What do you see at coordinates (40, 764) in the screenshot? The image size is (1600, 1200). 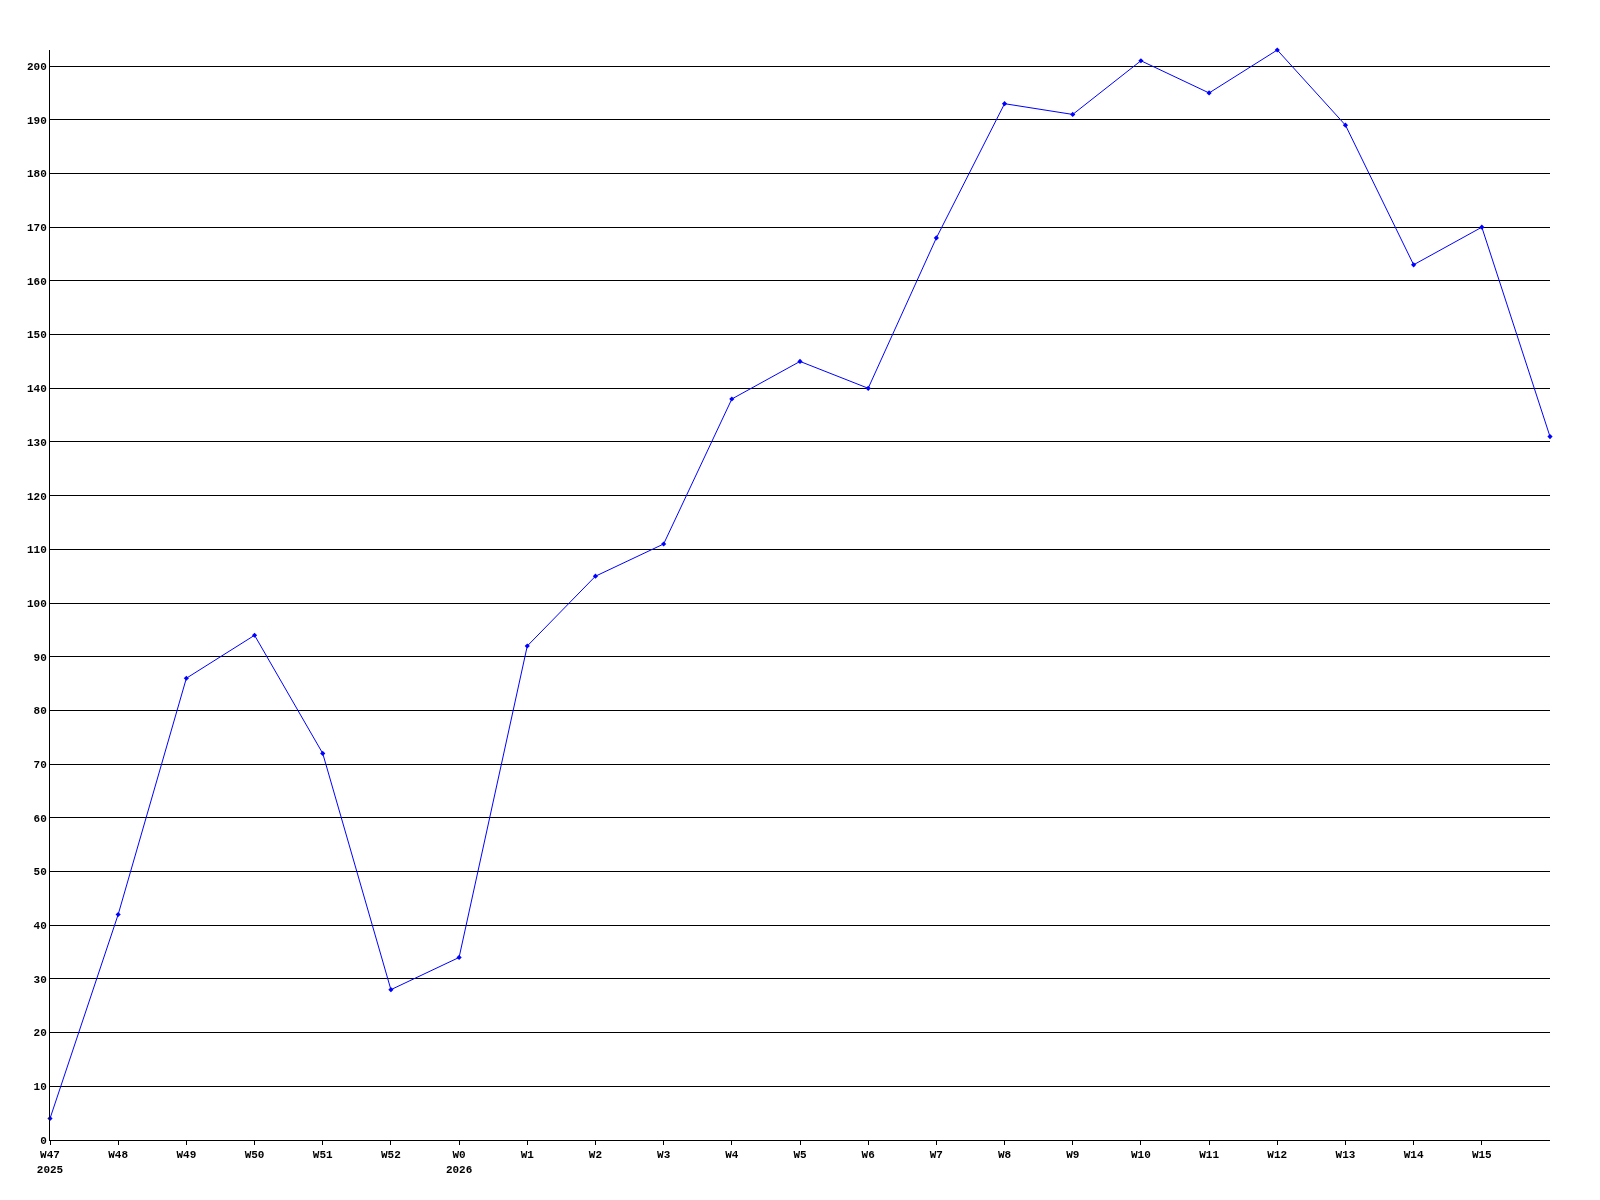 I see `y-tick-label: 70` at bounding box center [40, 764].